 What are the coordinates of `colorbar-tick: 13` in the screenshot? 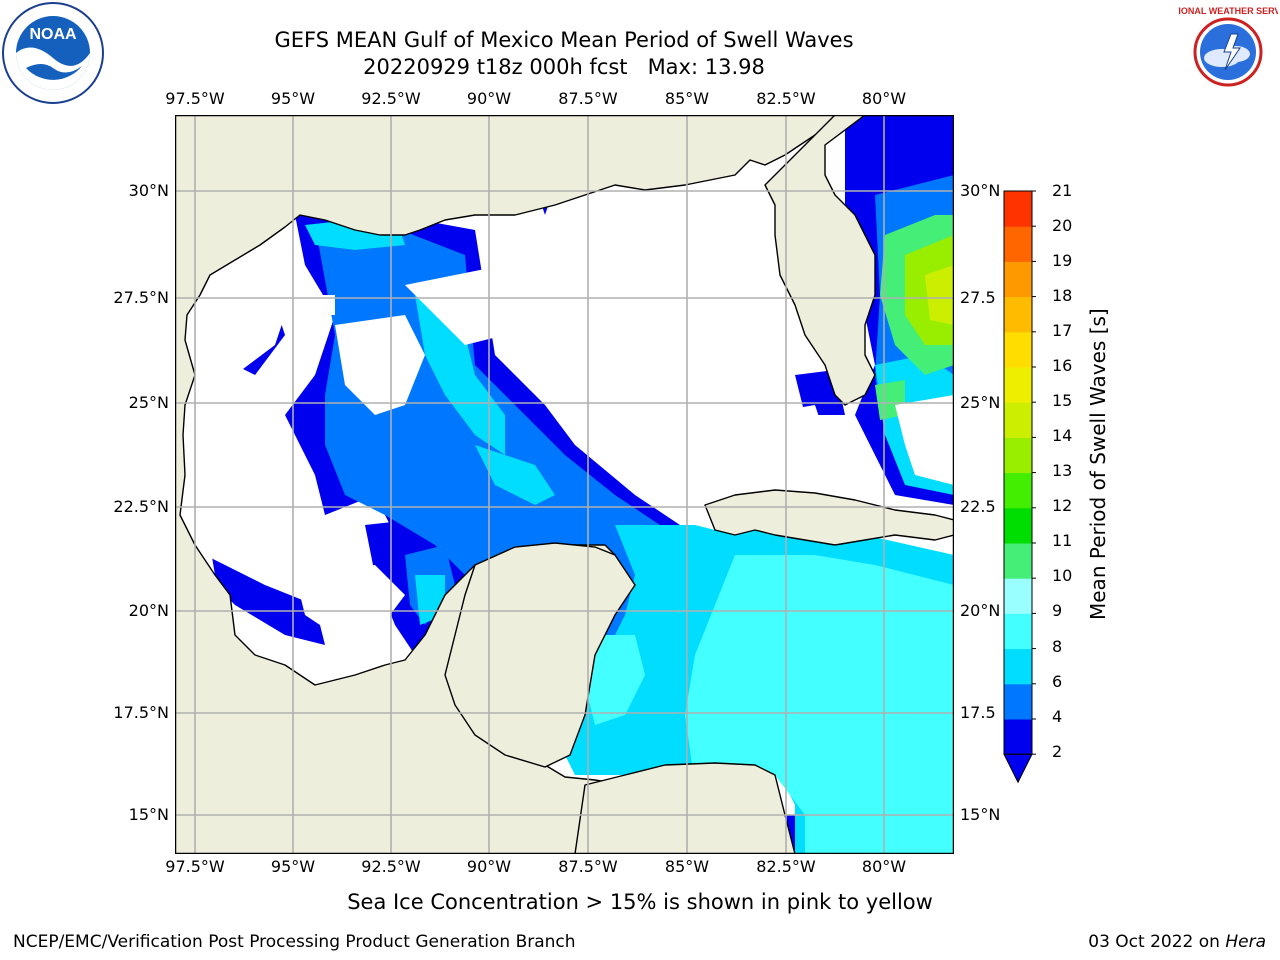 It's located at (1062, 470).